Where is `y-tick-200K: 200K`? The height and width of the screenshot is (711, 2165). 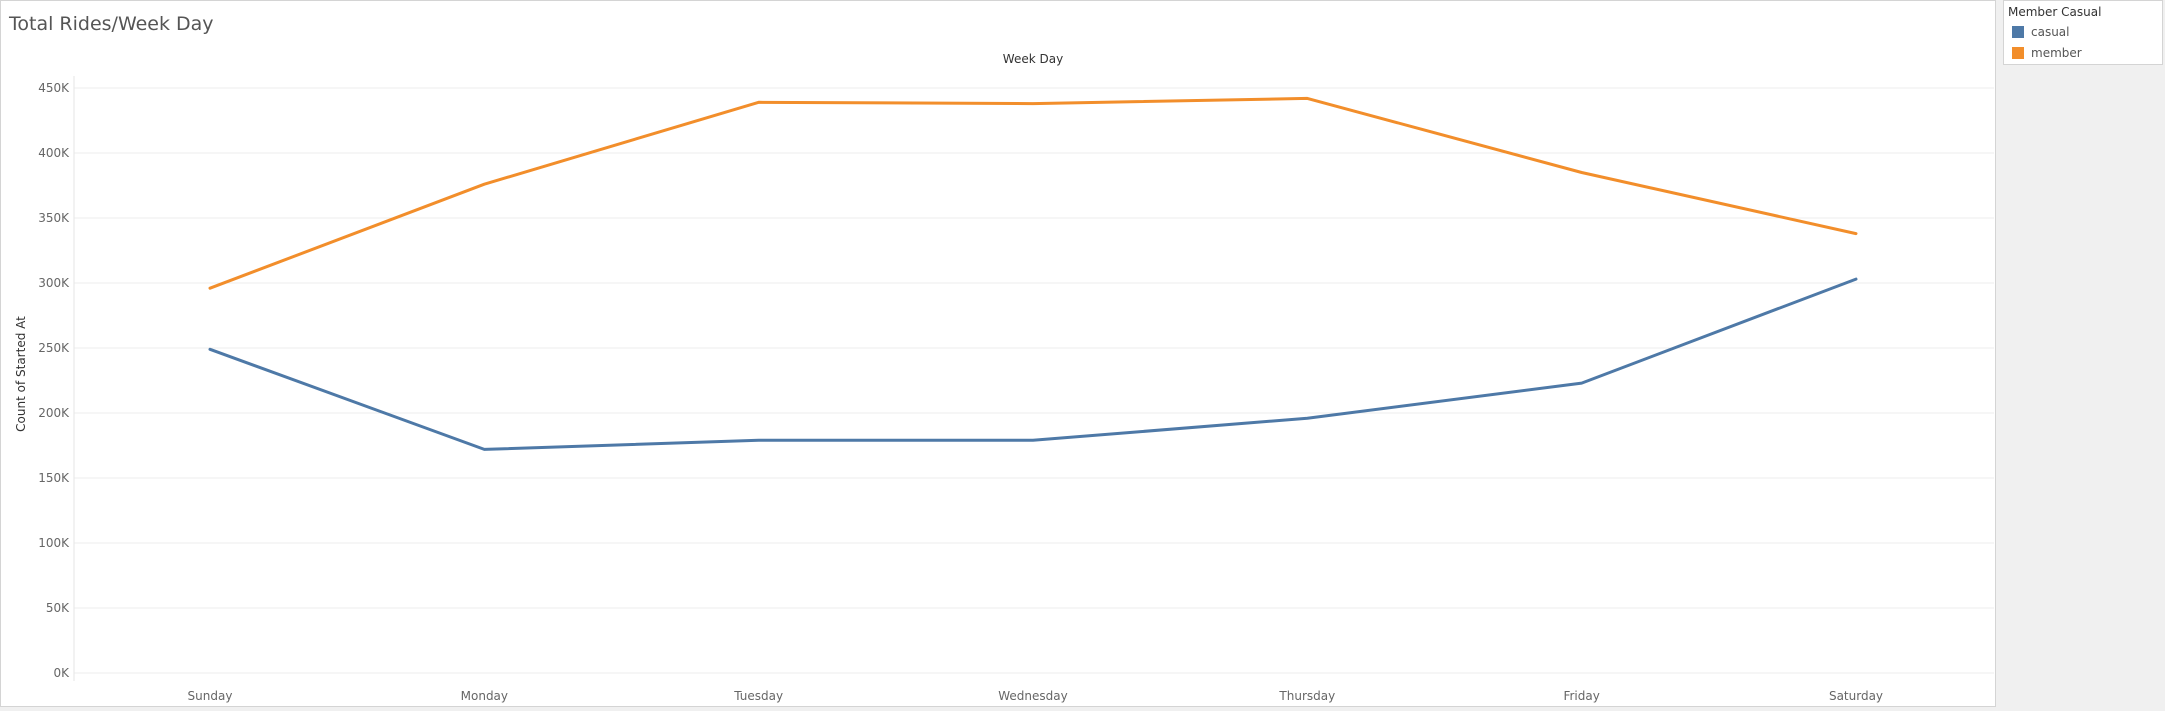 y-tick-200K: 200K is located at coordinates (54, 413).